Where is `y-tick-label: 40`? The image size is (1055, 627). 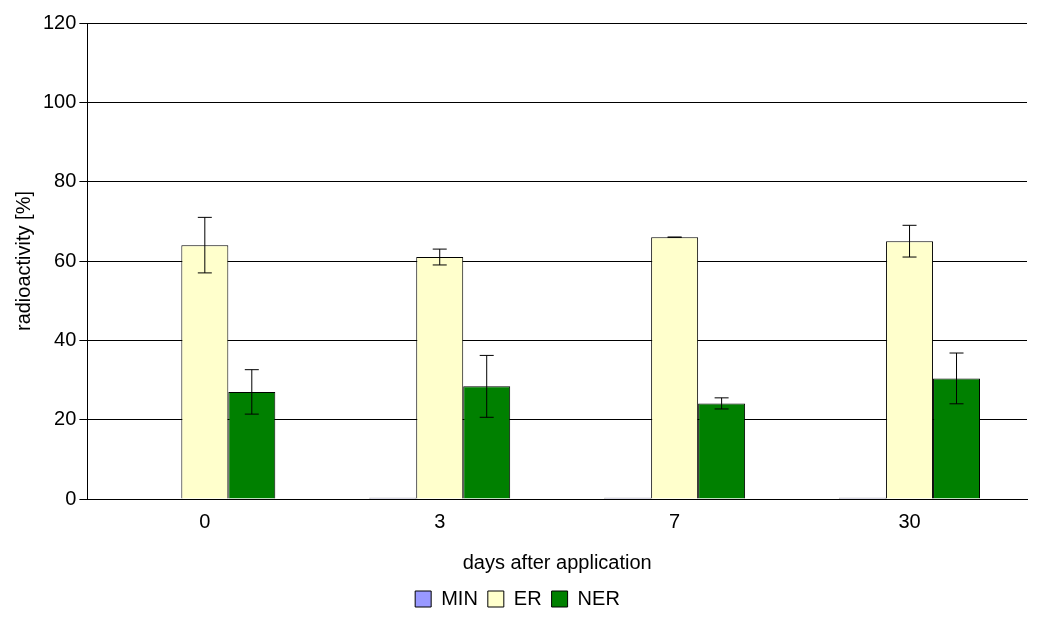
y-tick-label: 40 is located at coordinates (65, 338).